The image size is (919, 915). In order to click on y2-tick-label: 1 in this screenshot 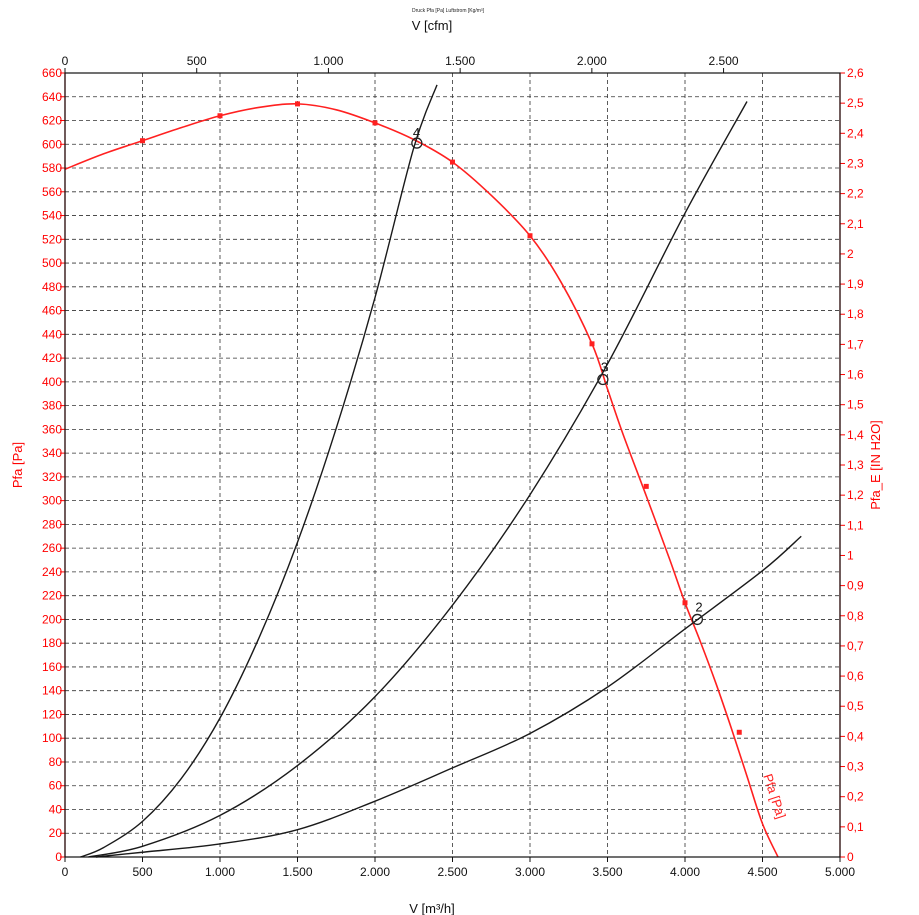, I will do `click(850, 555)`.